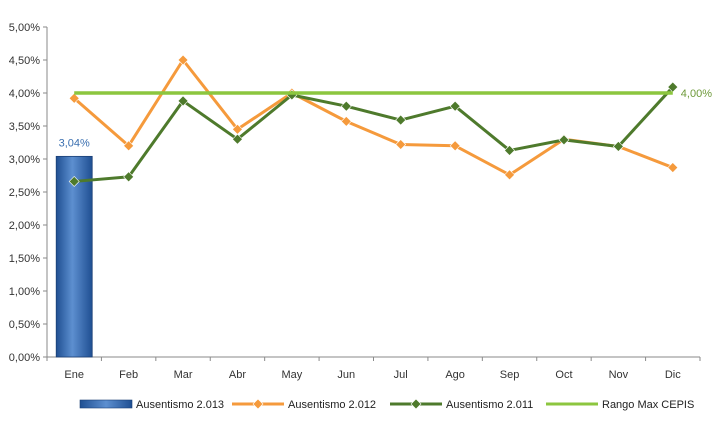  Describe the element at coordinates (332, 405) in the screenshot. I see `legend-label-ausentismo-2-012: Ausentismo 2.012` at that location.